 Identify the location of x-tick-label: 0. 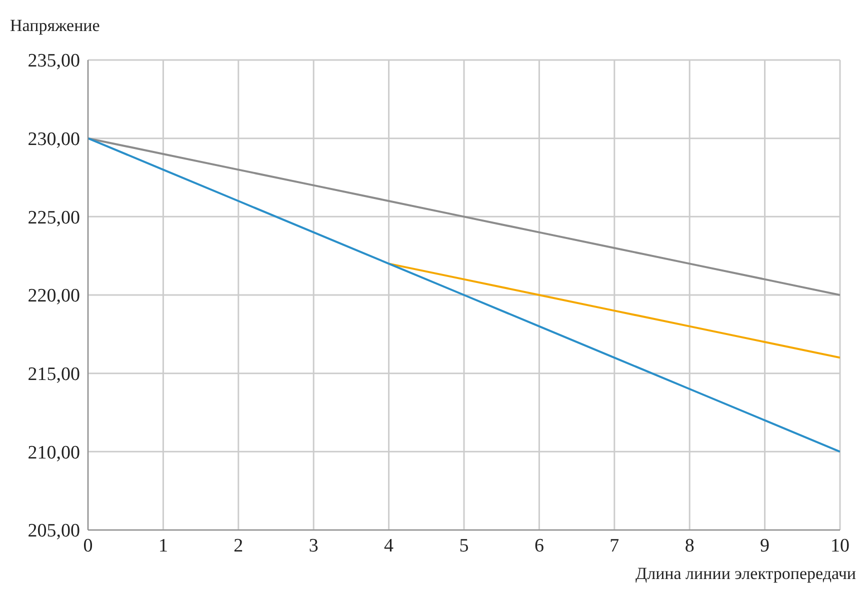
(88, 545).